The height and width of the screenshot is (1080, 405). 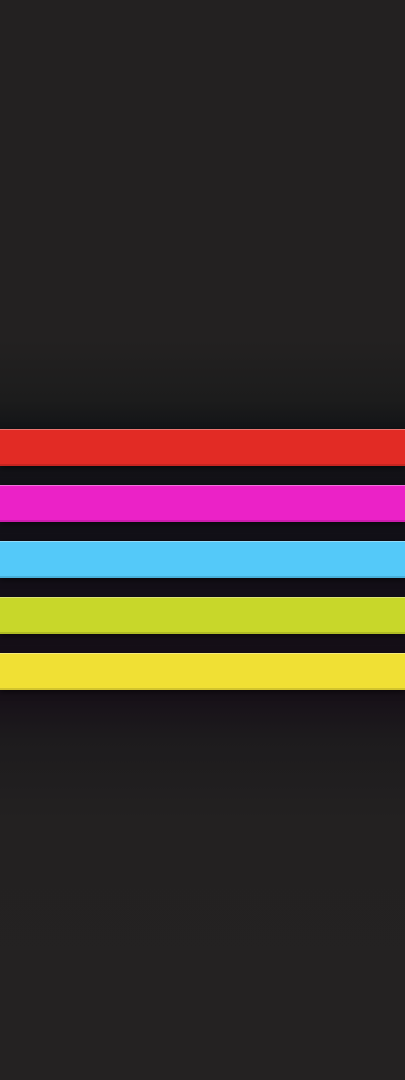 What do you see at coordinates (202, 503) in the screenshot?
I see `magenta-stripe` at bounding box center [202, 503].